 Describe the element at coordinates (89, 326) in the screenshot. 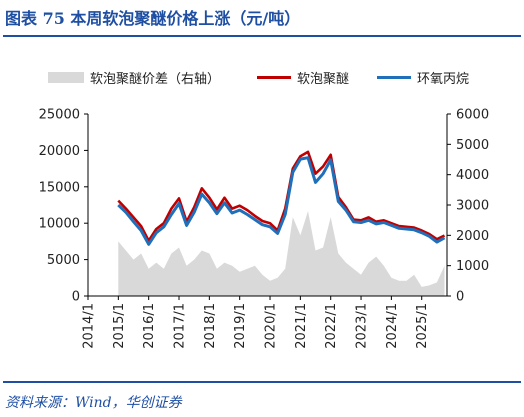

I see `x-tick-label: 2014/1` at that location.